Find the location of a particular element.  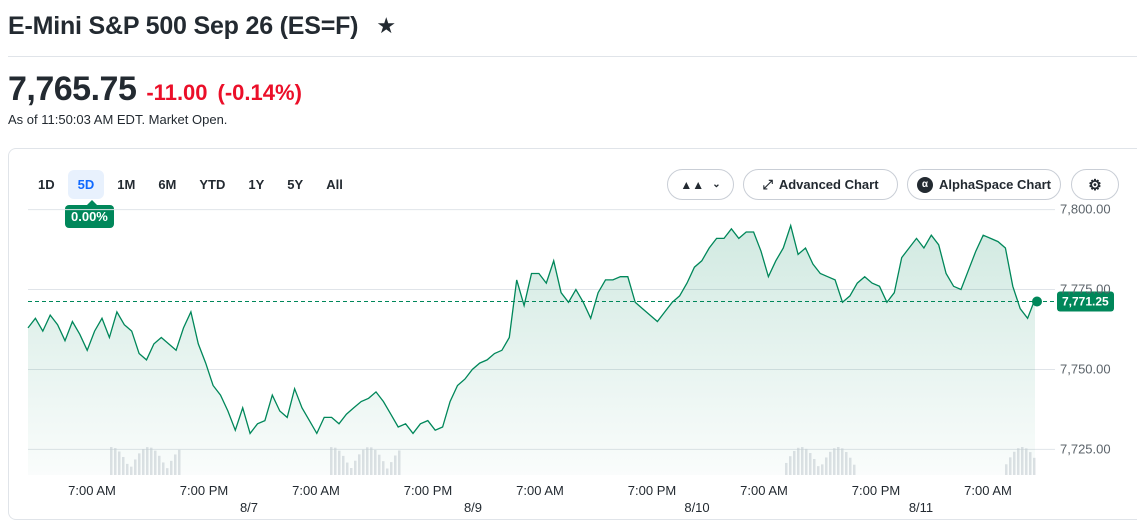

y-tick-label: 7,775.00 is located at coordinates (1085, 289).